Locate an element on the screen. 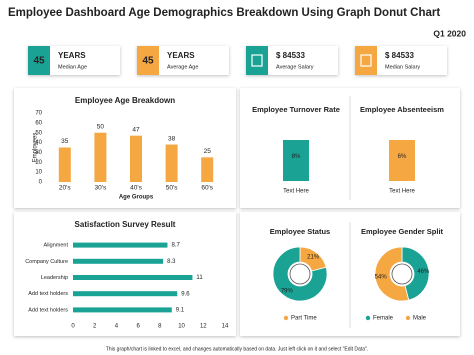 The width and height of the screenshot is (474, 355). x-tick-label: 2 is located at coordinates (95, 327).